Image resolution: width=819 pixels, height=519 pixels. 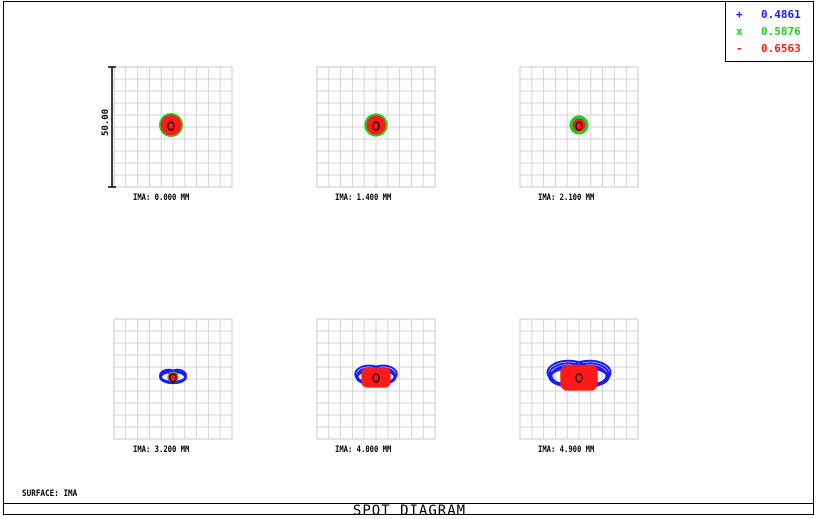 I want to click on field-label-4: IMA: 3.200 MM, so click(x=161, y=450).